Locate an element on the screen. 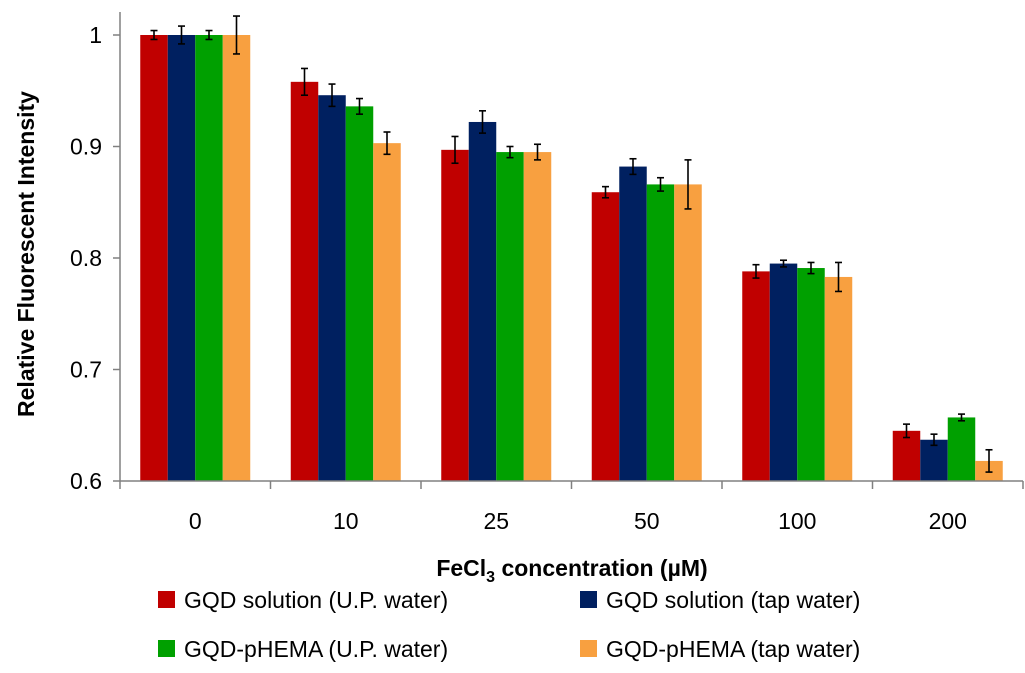 The image size is (1025, 673). x-axis-title: FeCl3 concentration (µM) is located at coordinates (571, 570).